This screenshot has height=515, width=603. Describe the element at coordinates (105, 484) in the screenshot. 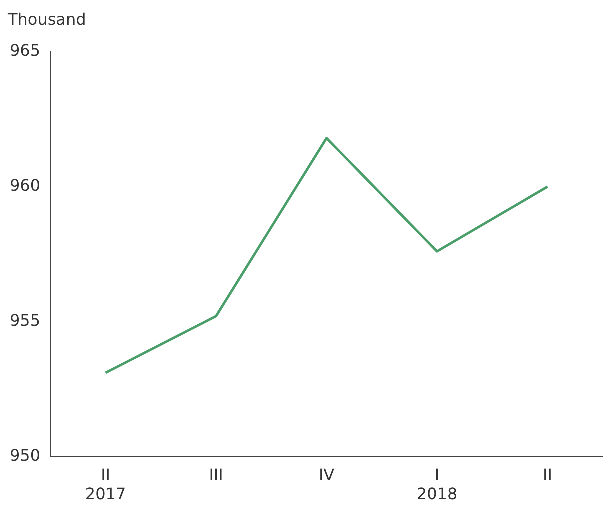

I see `x-tick-label: II 2017` at that location.